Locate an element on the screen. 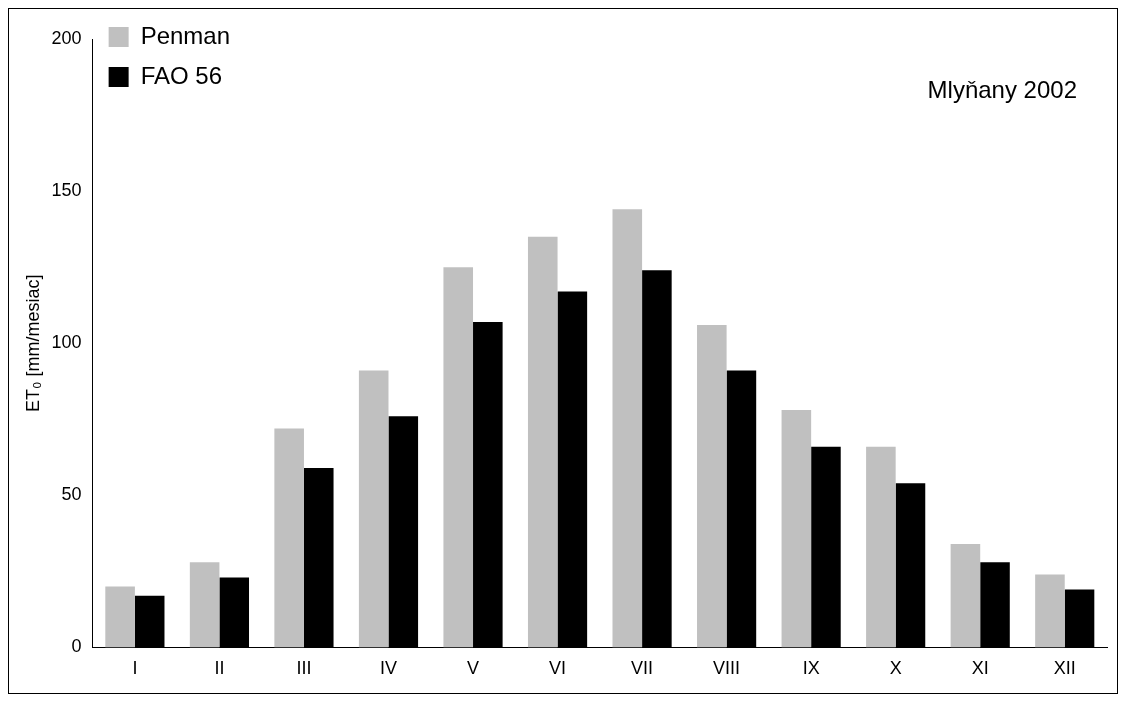 This screenshot has height=702, width=1128. x-tick-label: III is located at coordinates (304, 668).